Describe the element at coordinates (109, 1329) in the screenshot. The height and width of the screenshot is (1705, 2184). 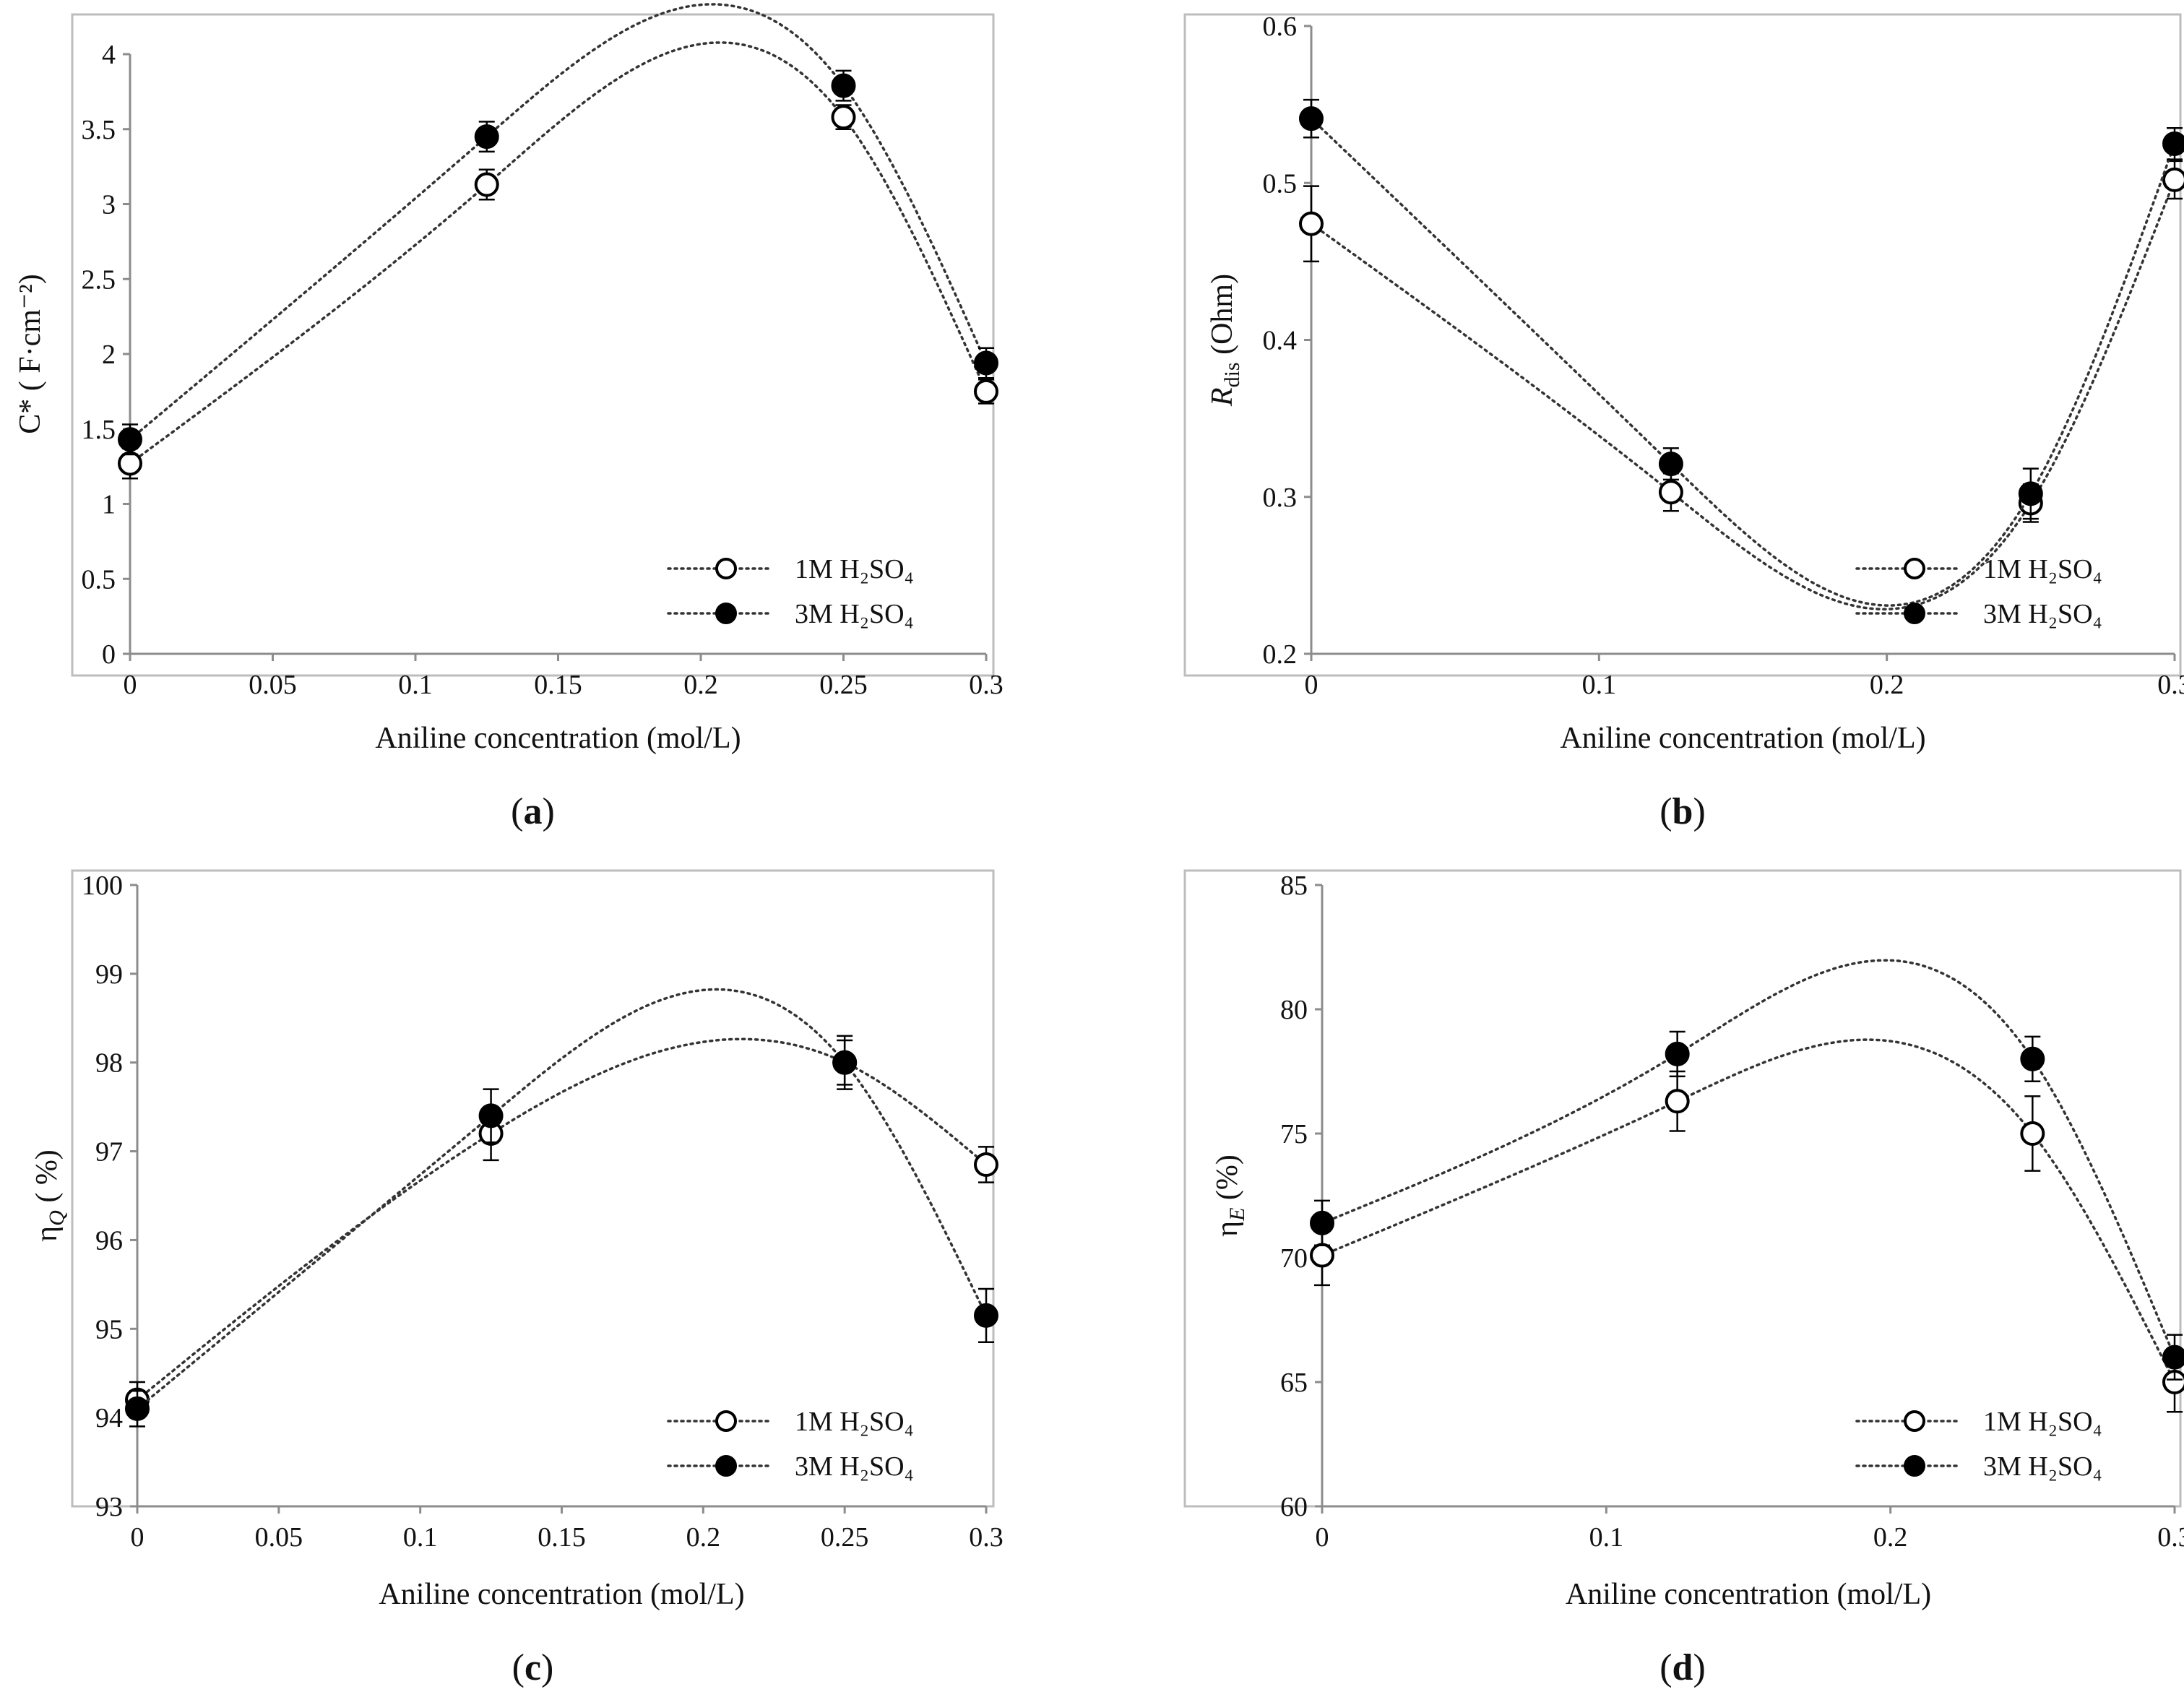
I see `y-tick-label: 95` at that location.